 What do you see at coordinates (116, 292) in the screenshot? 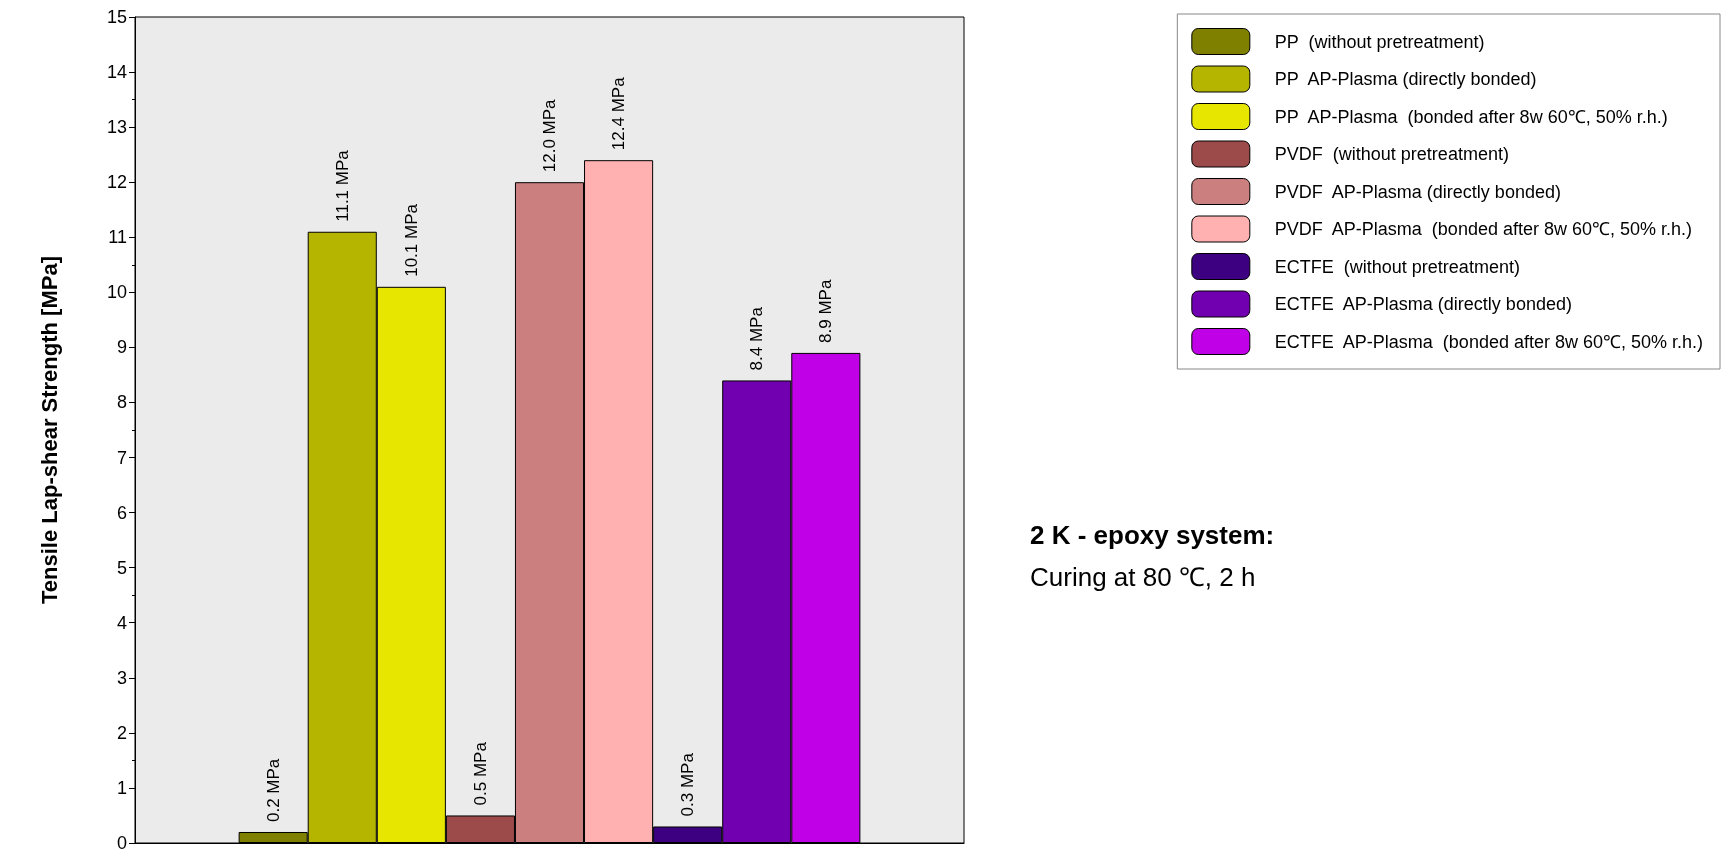
I see `y-tick-label: 10` at bounding box center [116, 292].